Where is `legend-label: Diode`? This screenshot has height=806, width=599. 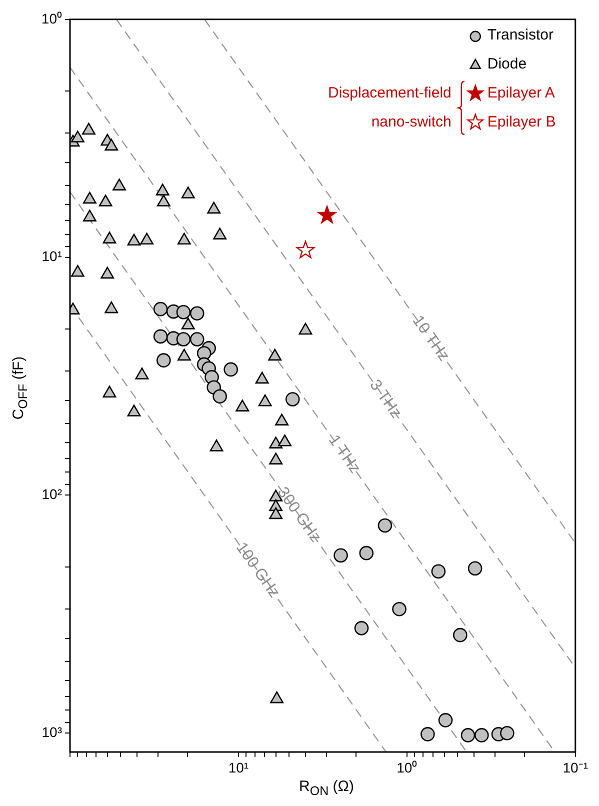
legend-label: Diode is located at coordinates (507, 64).